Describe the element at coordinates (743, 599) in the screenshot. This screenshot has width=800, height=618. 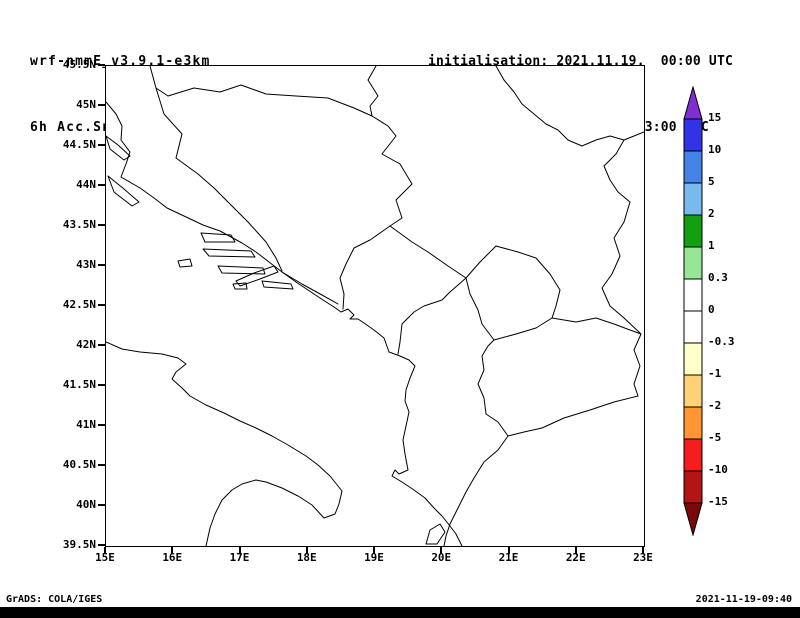
I see `plot-timestamp: 2021-11-19-09:40` at that location.